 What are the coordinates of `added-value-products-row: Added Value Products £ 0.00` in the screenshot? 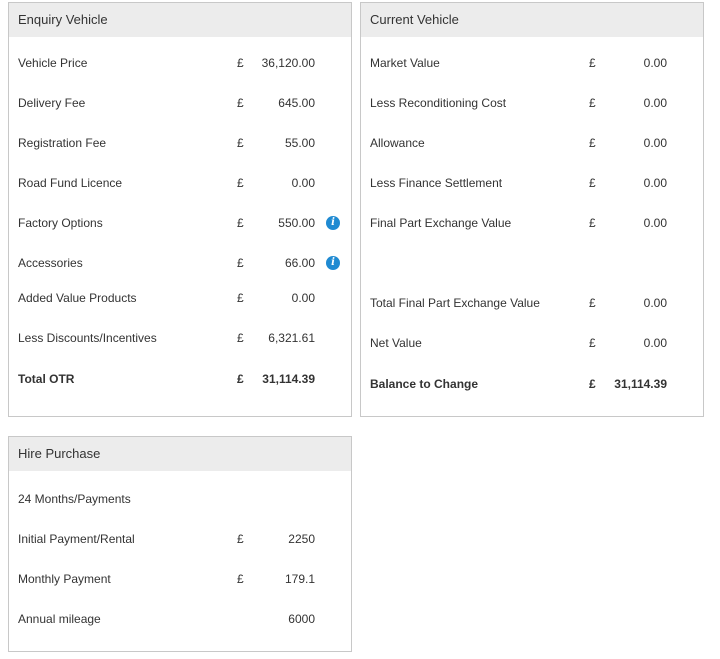 It's located at (180, 298).